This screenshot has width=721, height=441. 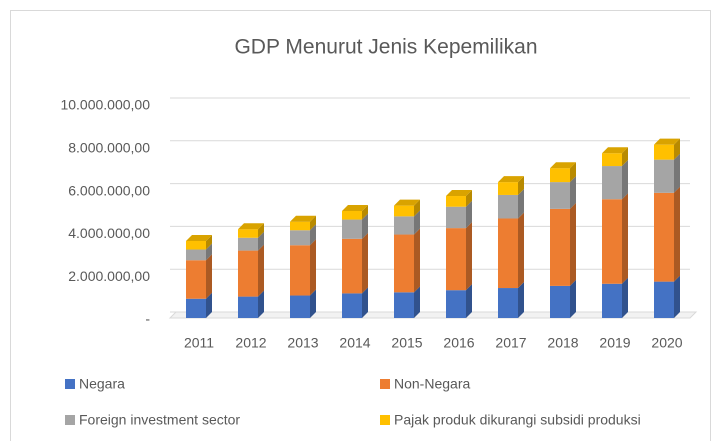 What do you see at coordinates (109, 148) in the screenshot?
I see `y-tick-label: 8.000.000,00` at bounding box center [109, 148].